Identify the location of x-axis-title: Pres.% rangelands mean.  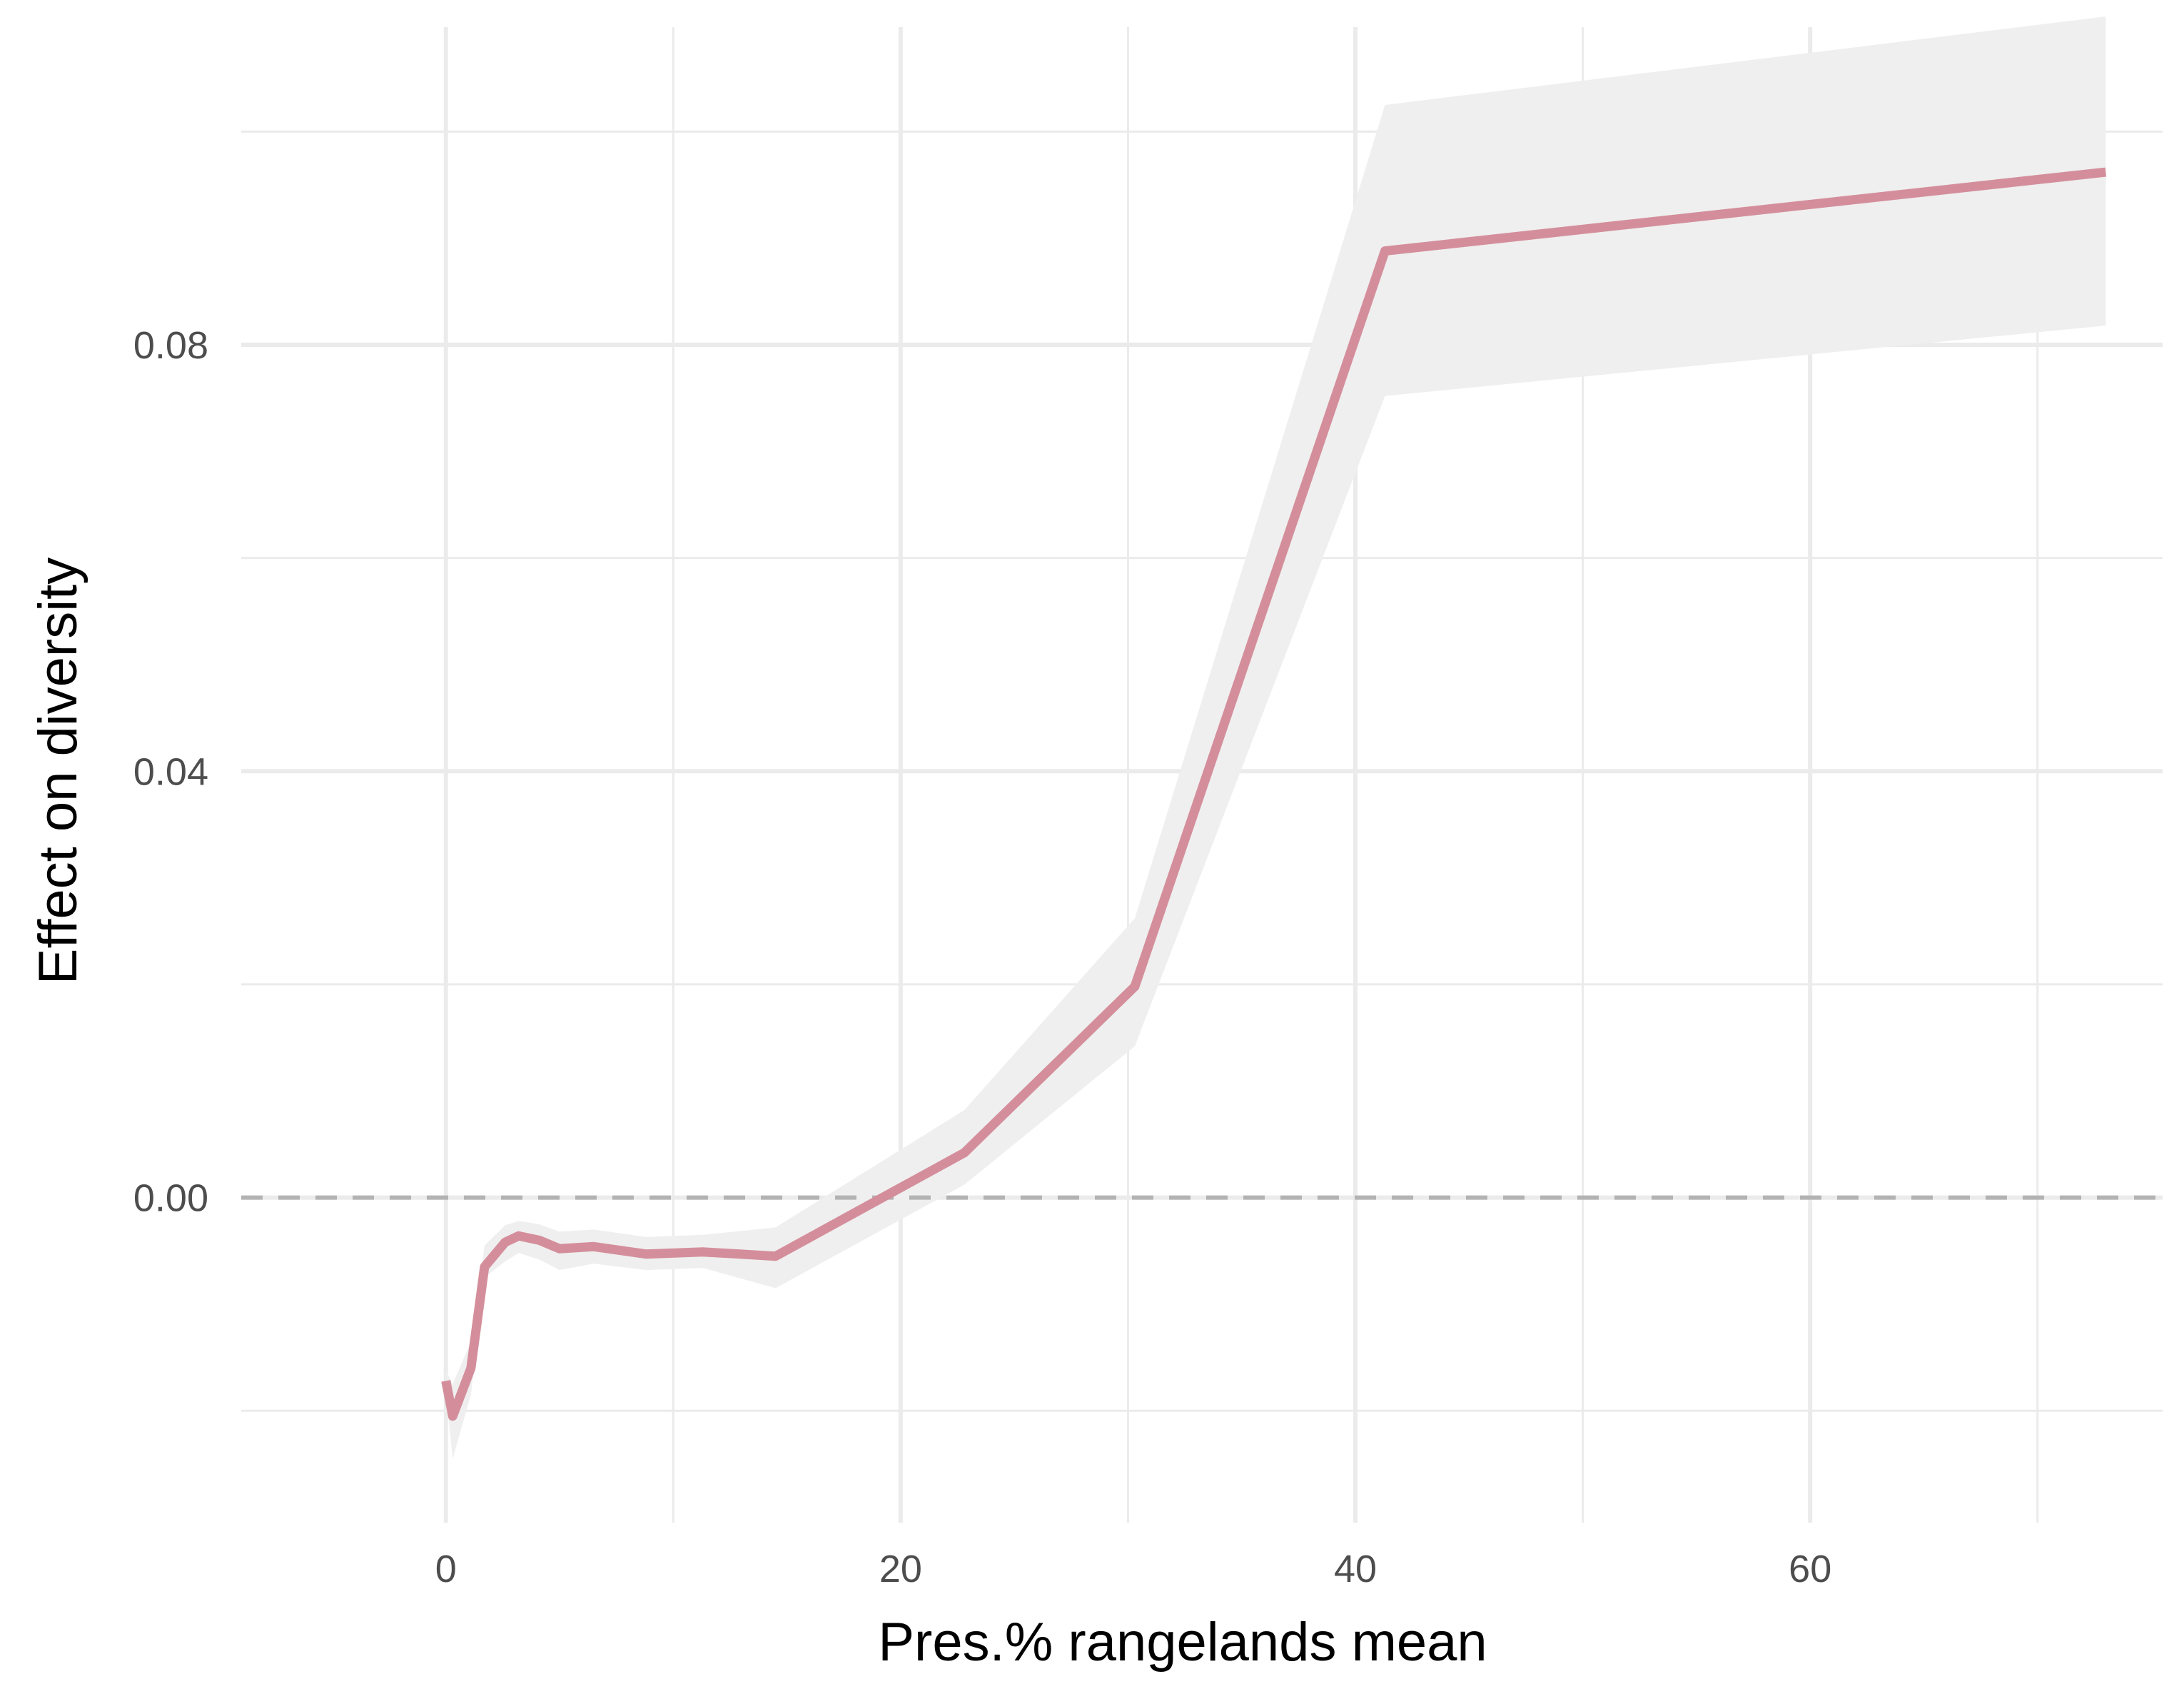
(1182, 1643).